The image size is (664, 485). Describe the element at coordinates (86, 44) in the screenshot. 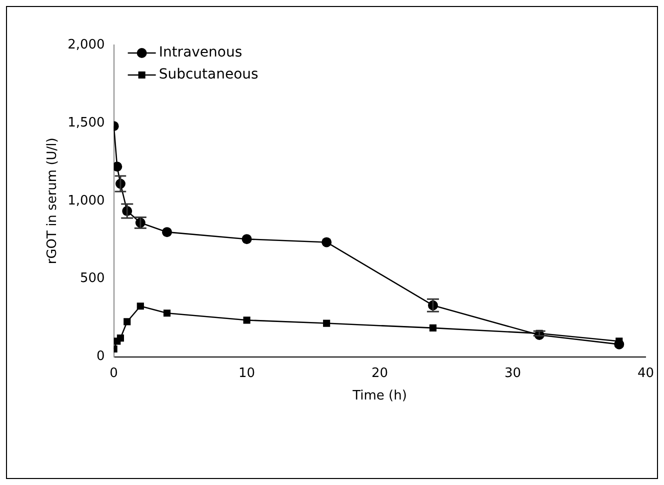

I see `y-tick-label: 2,000` at that location.